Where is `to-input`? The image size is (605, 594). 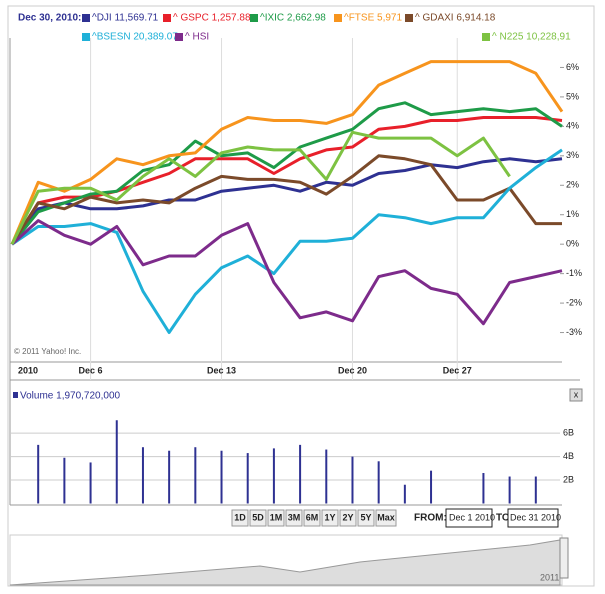 to-input is located at coordinates (533, 518).